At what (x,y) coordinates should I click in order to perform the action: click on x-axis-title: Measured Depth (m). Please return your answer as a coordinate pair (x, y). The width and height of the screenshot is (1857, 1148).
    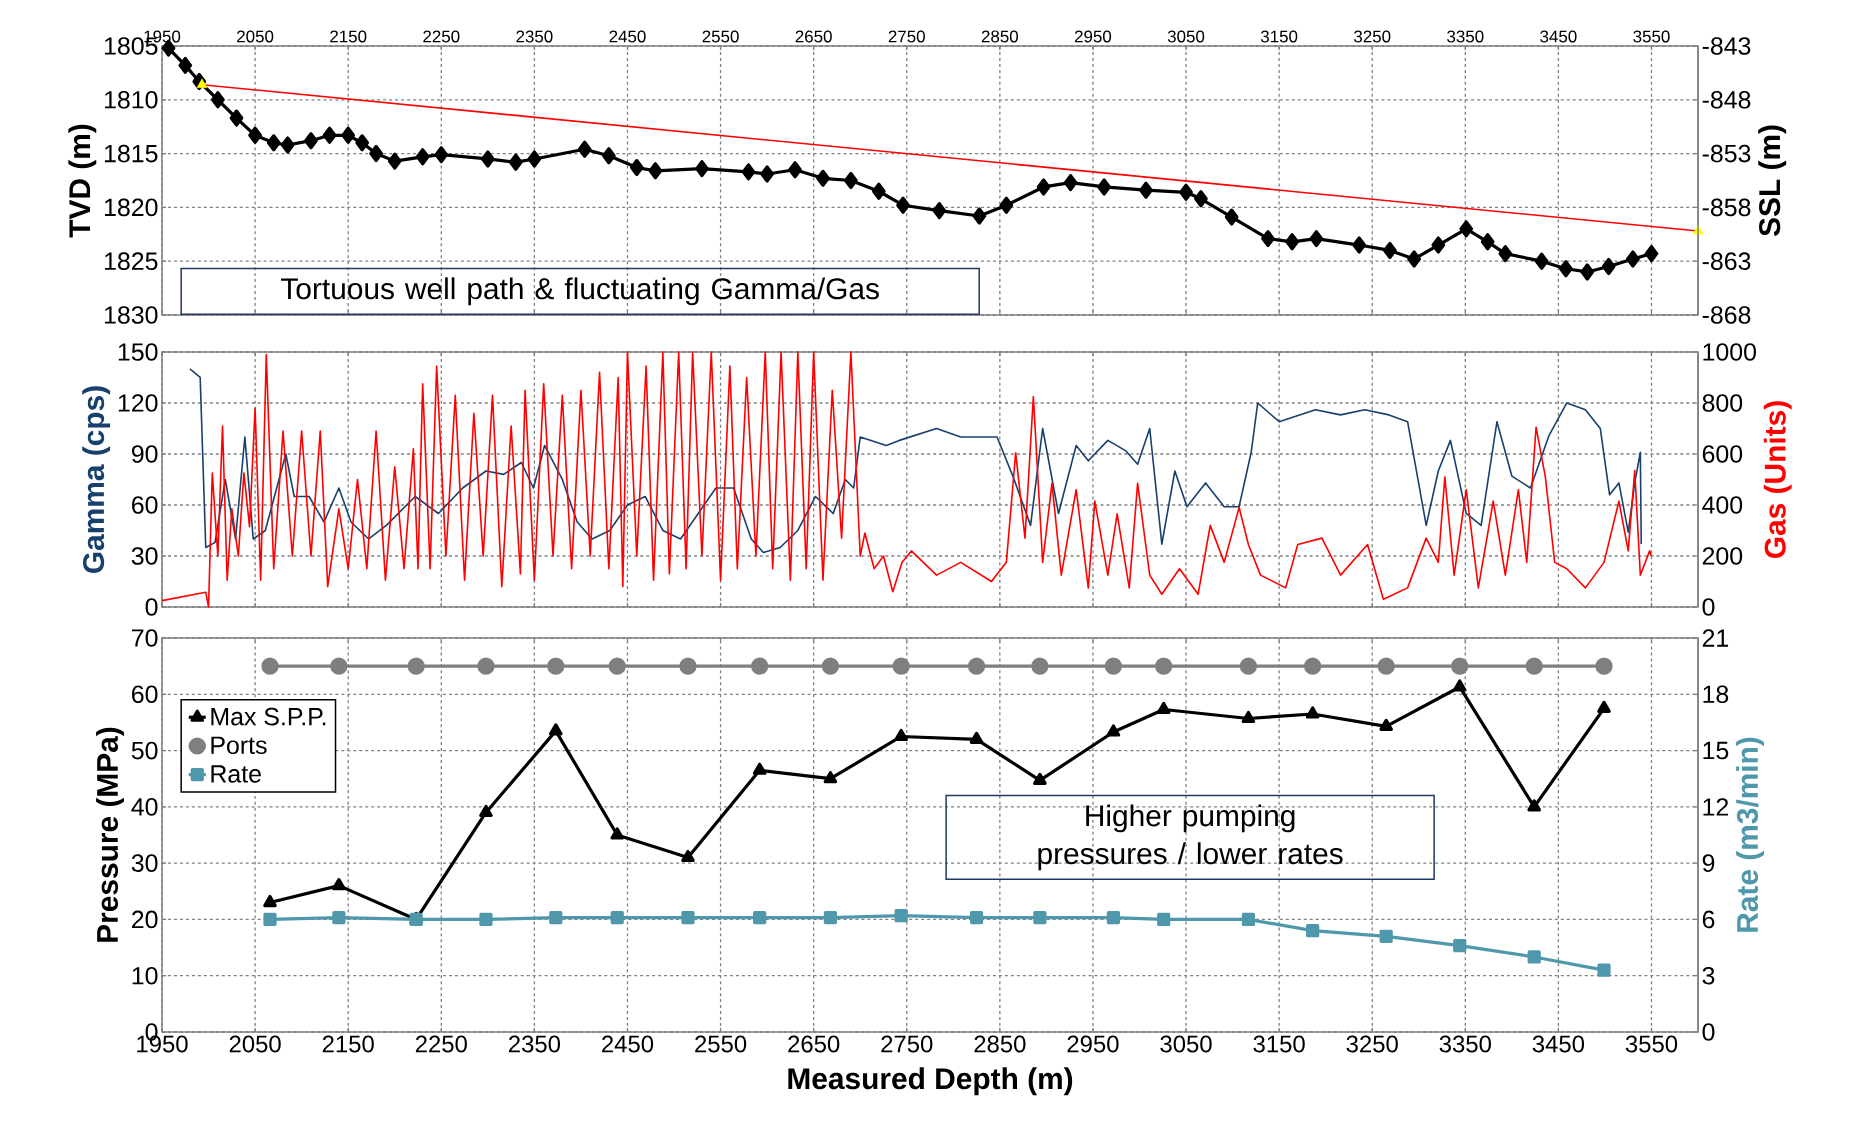
    Looking at the image, I should click on (930, 1081).